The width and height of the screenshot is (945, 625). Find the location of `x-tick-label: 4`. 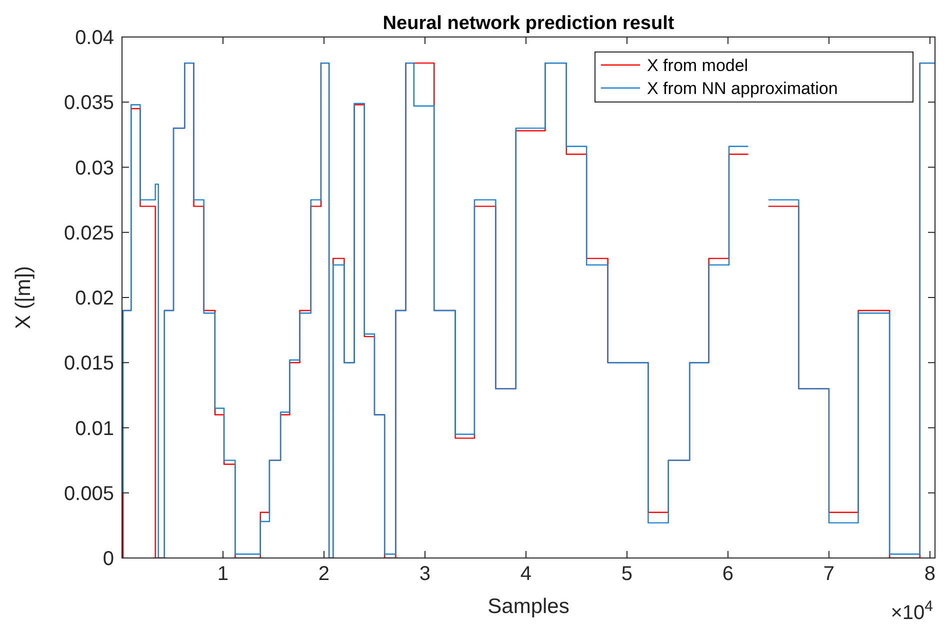

x-tick-label: 4 is located at coordinates (526, 574).